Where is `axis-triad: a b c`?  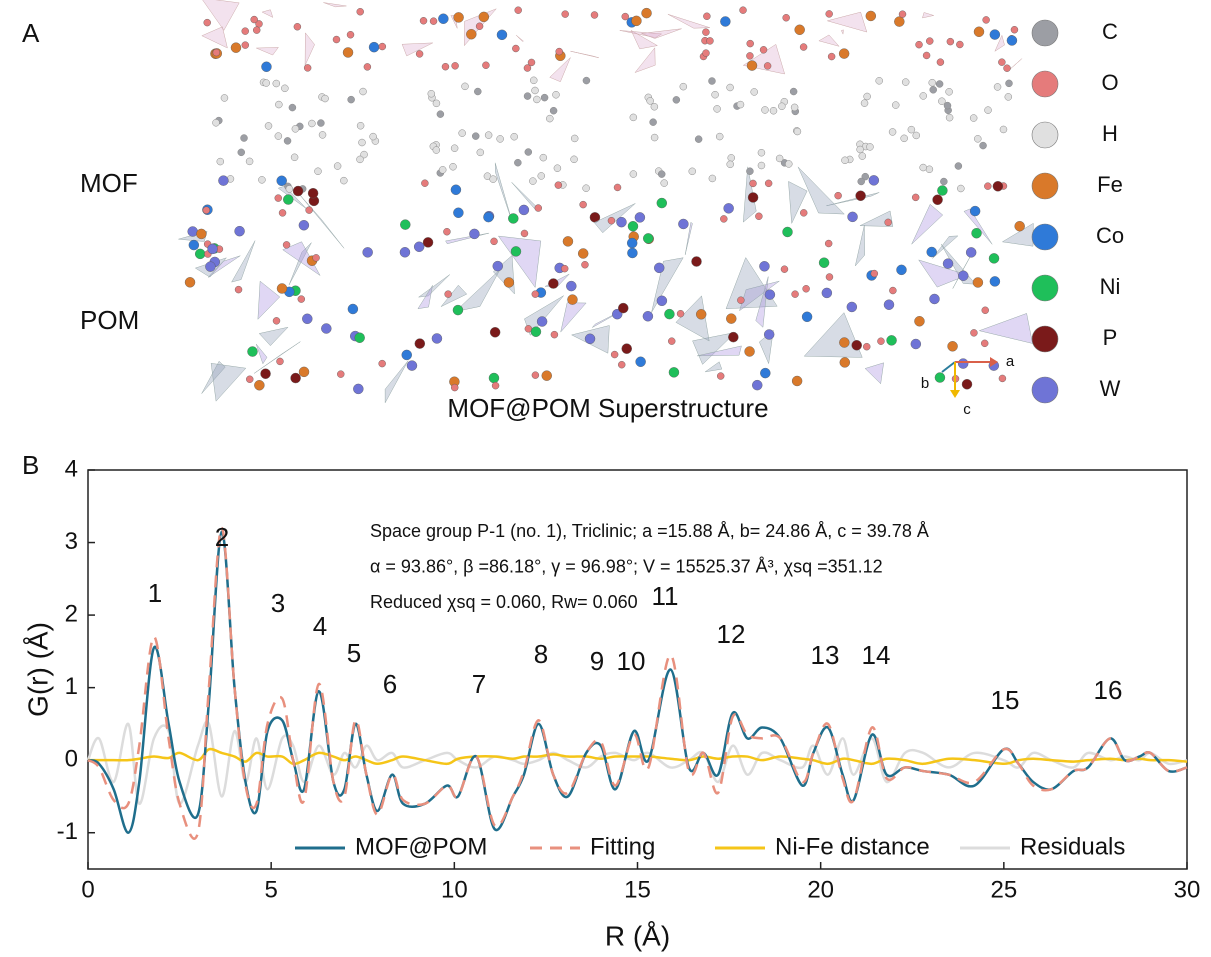
axis-triad: a b c is located at coordinates (968, 385).